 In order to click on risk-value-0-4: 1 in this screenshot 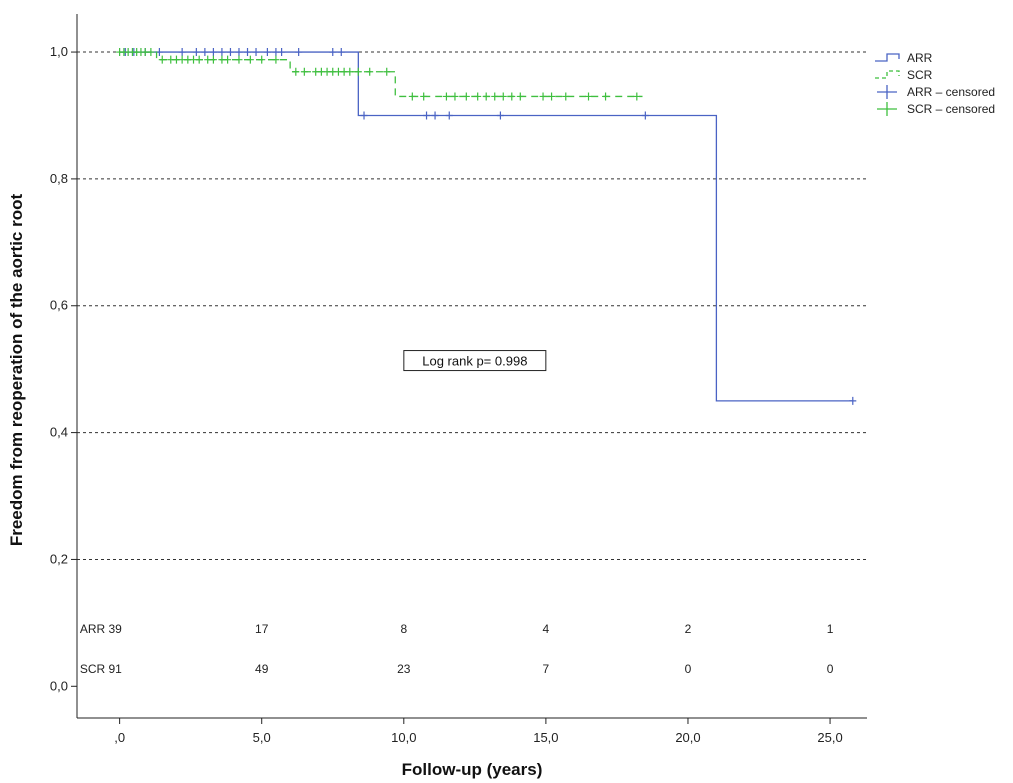, I will do `click(830, 629)`.